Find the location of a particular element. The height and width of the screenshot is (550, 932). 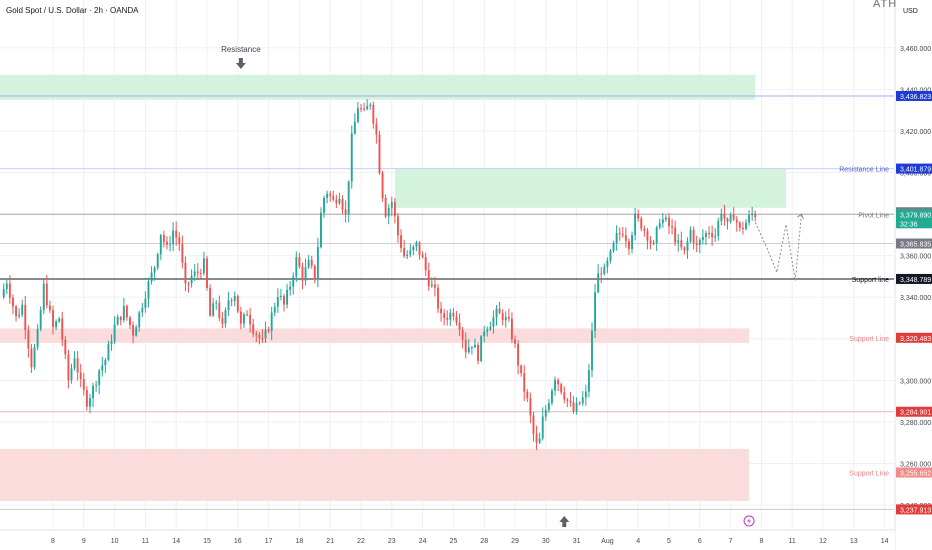

projection-path is located at coordinates (778, 247).